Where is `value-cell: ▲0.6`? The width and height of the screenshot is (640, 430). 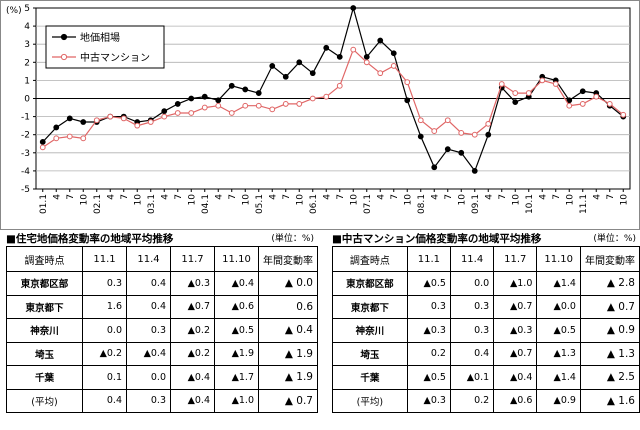 value-cell: ▲0.6 is located at coordinates (236, 306).